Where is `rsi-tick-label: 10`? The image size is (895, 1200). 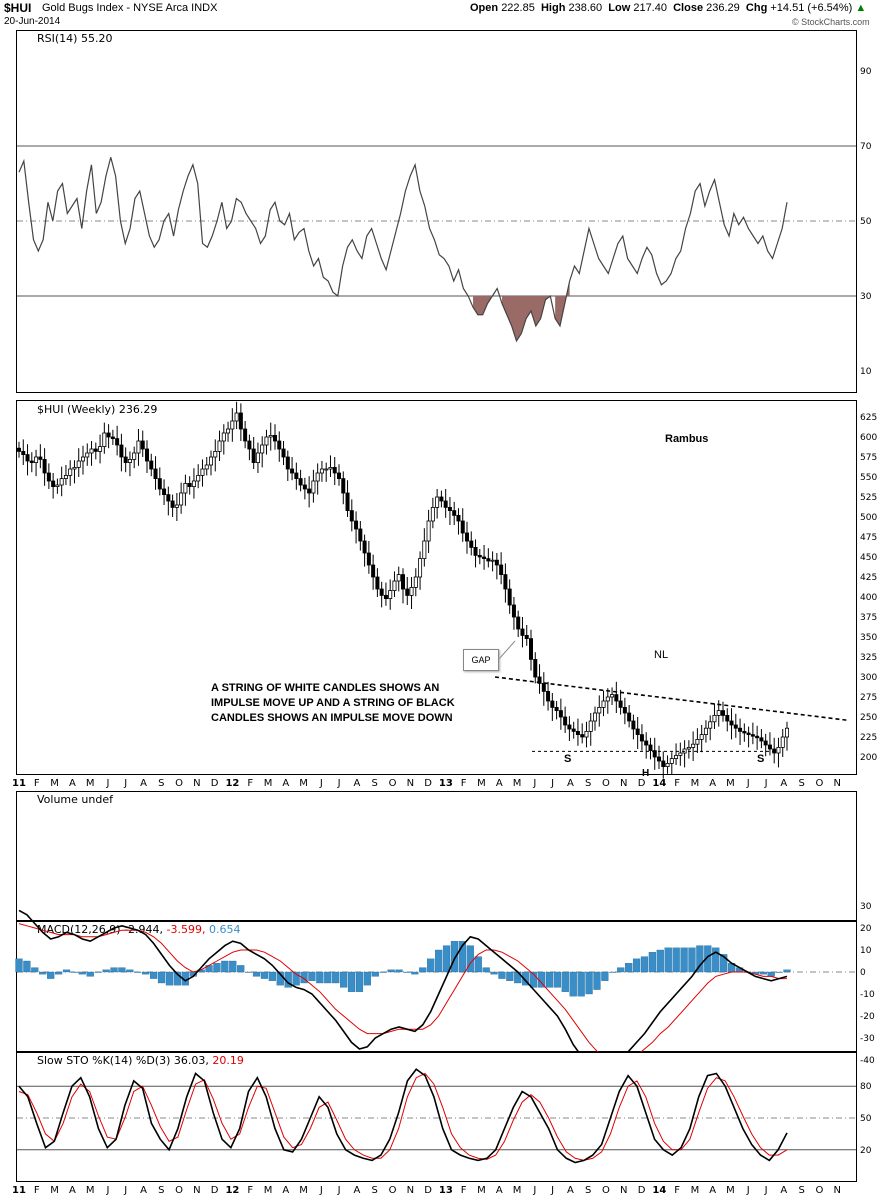 rsi-tick-label: 10 is located at coordinates (866, 372).